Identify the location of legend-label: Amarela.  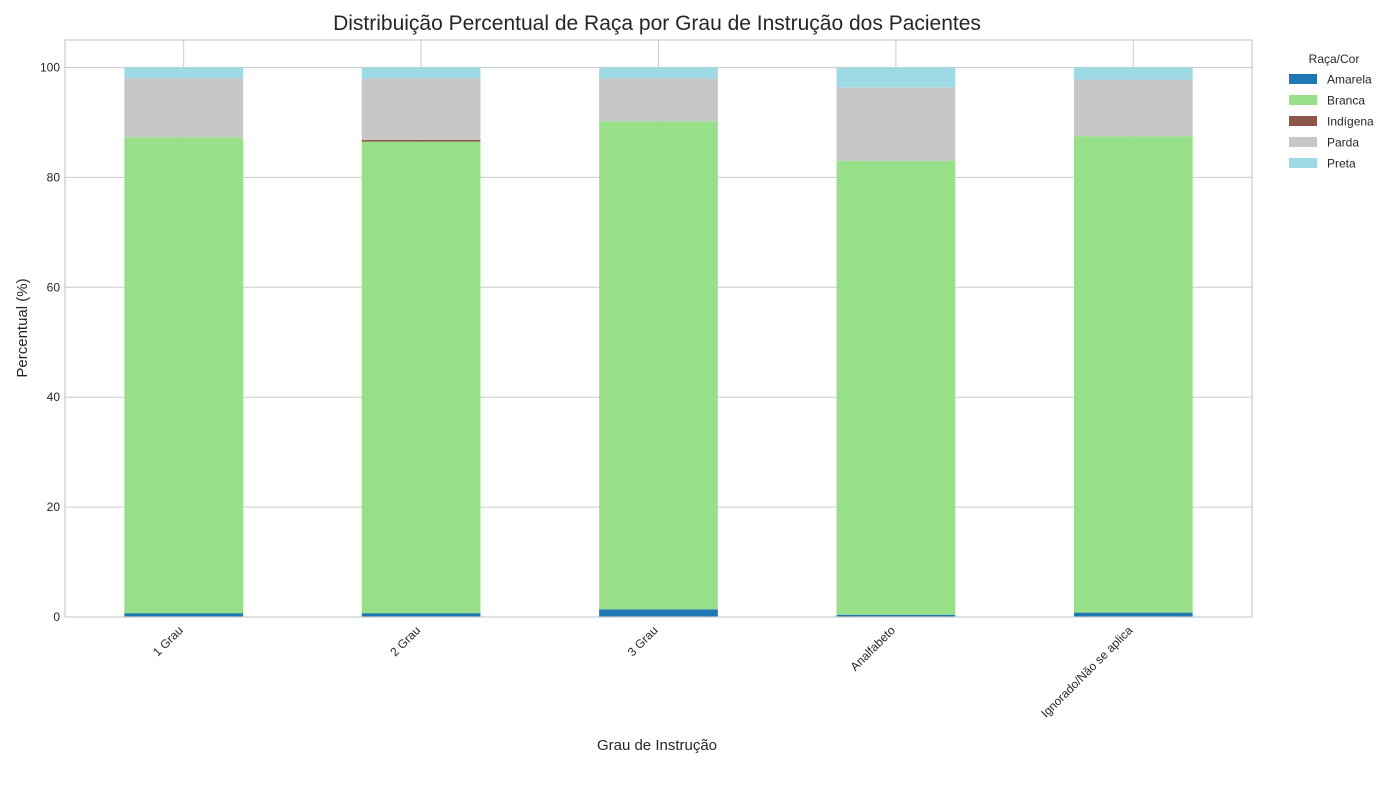
(1349, 80).